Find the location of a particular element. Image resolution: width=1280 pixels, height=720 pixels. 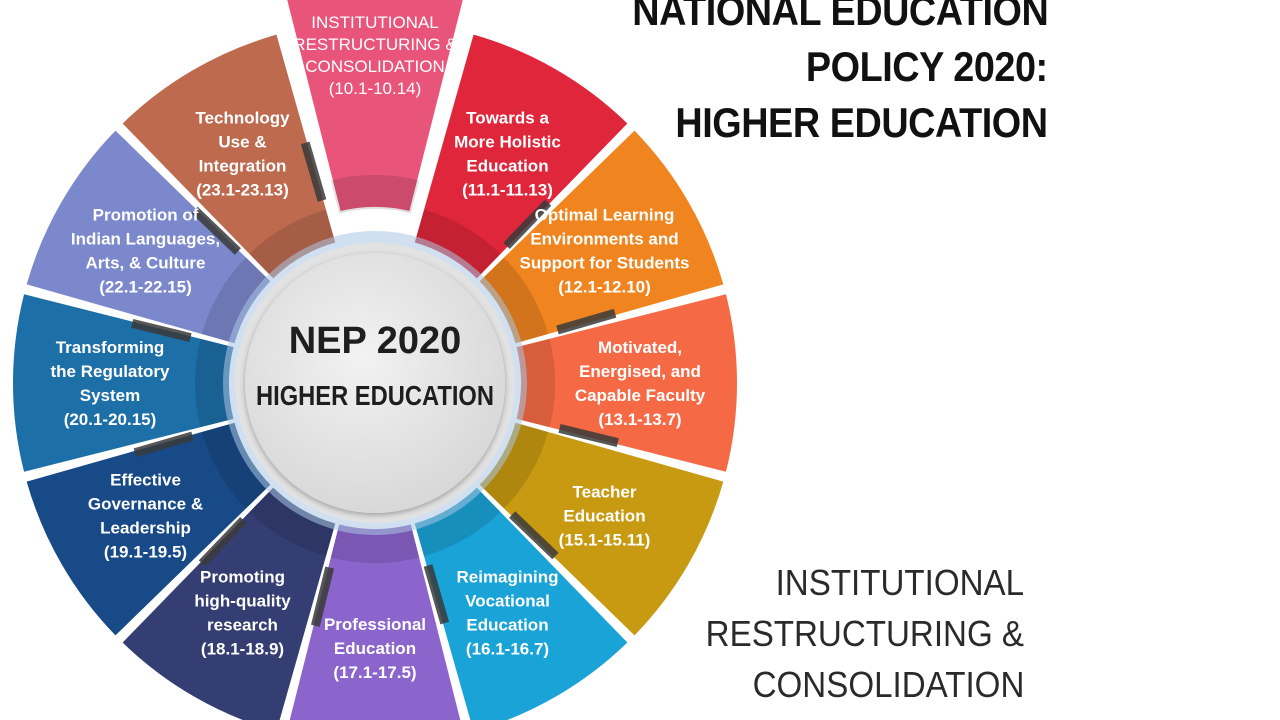

segment-label: (23.1-23.13) is located at coordinates (242, 190).